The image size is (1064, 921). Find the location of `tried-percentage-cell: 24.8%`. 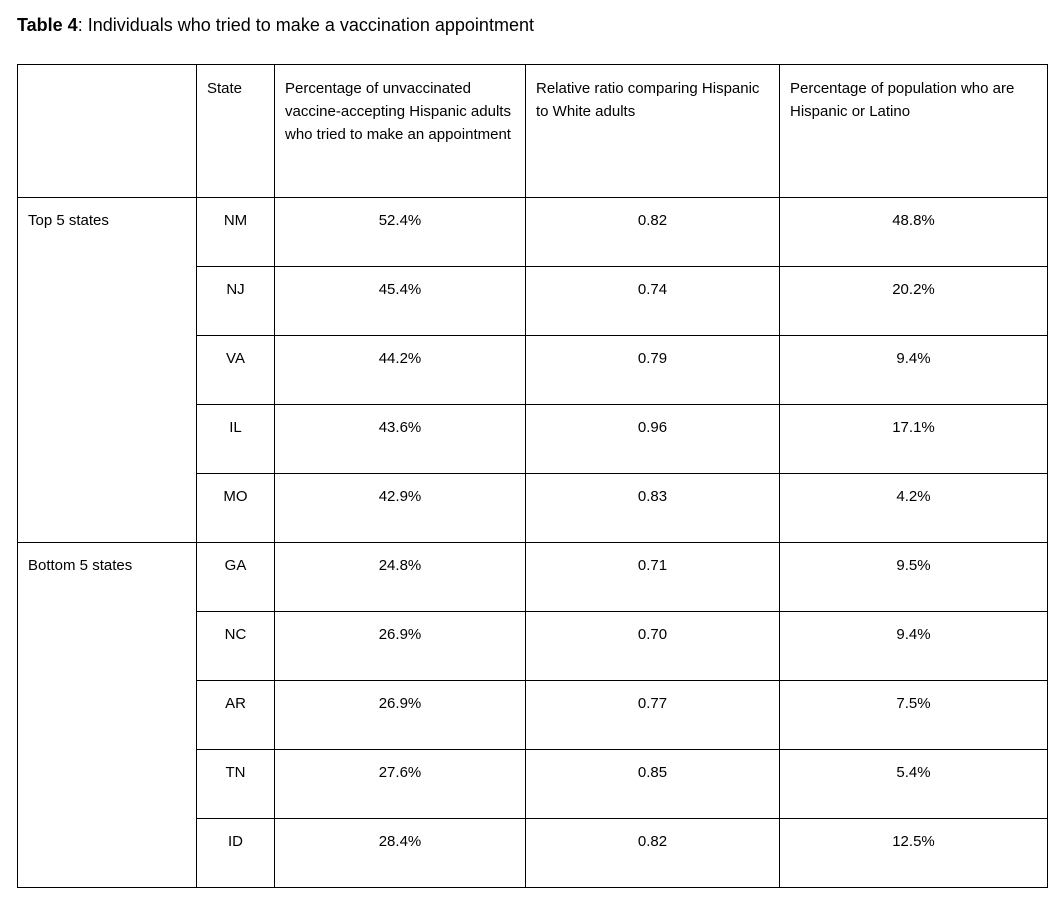

tried-percentage-cell: 24.8% is located at coordinates (400, 577).